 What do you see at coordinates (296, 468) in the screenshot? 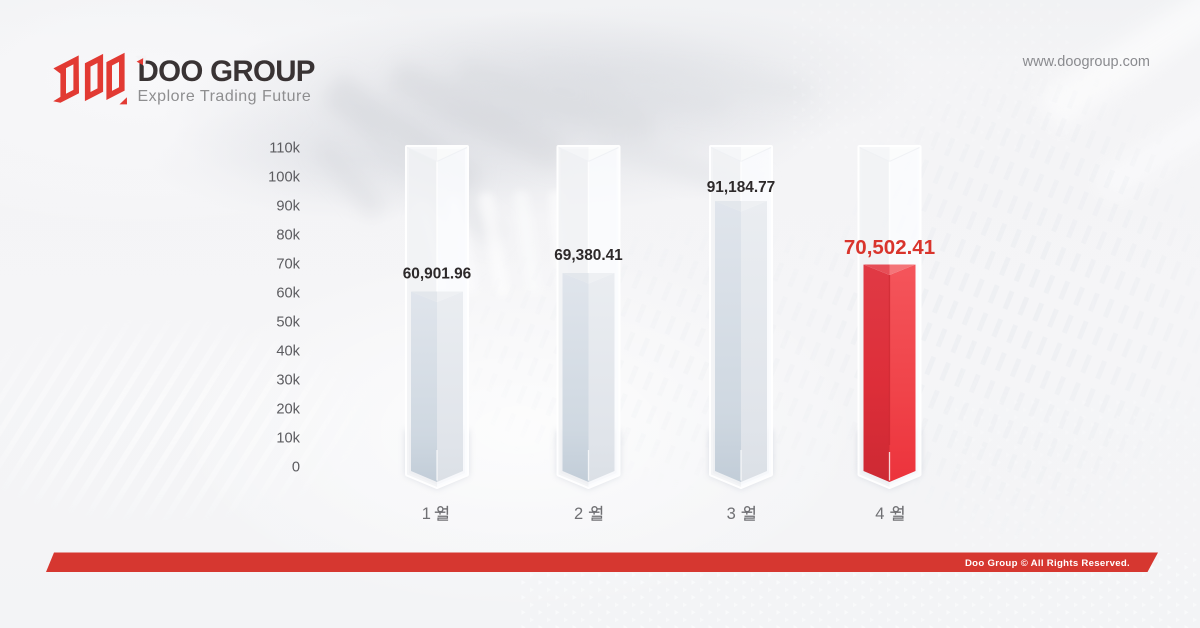
I see `svg-text: 0` at bounding box center [296, 468].